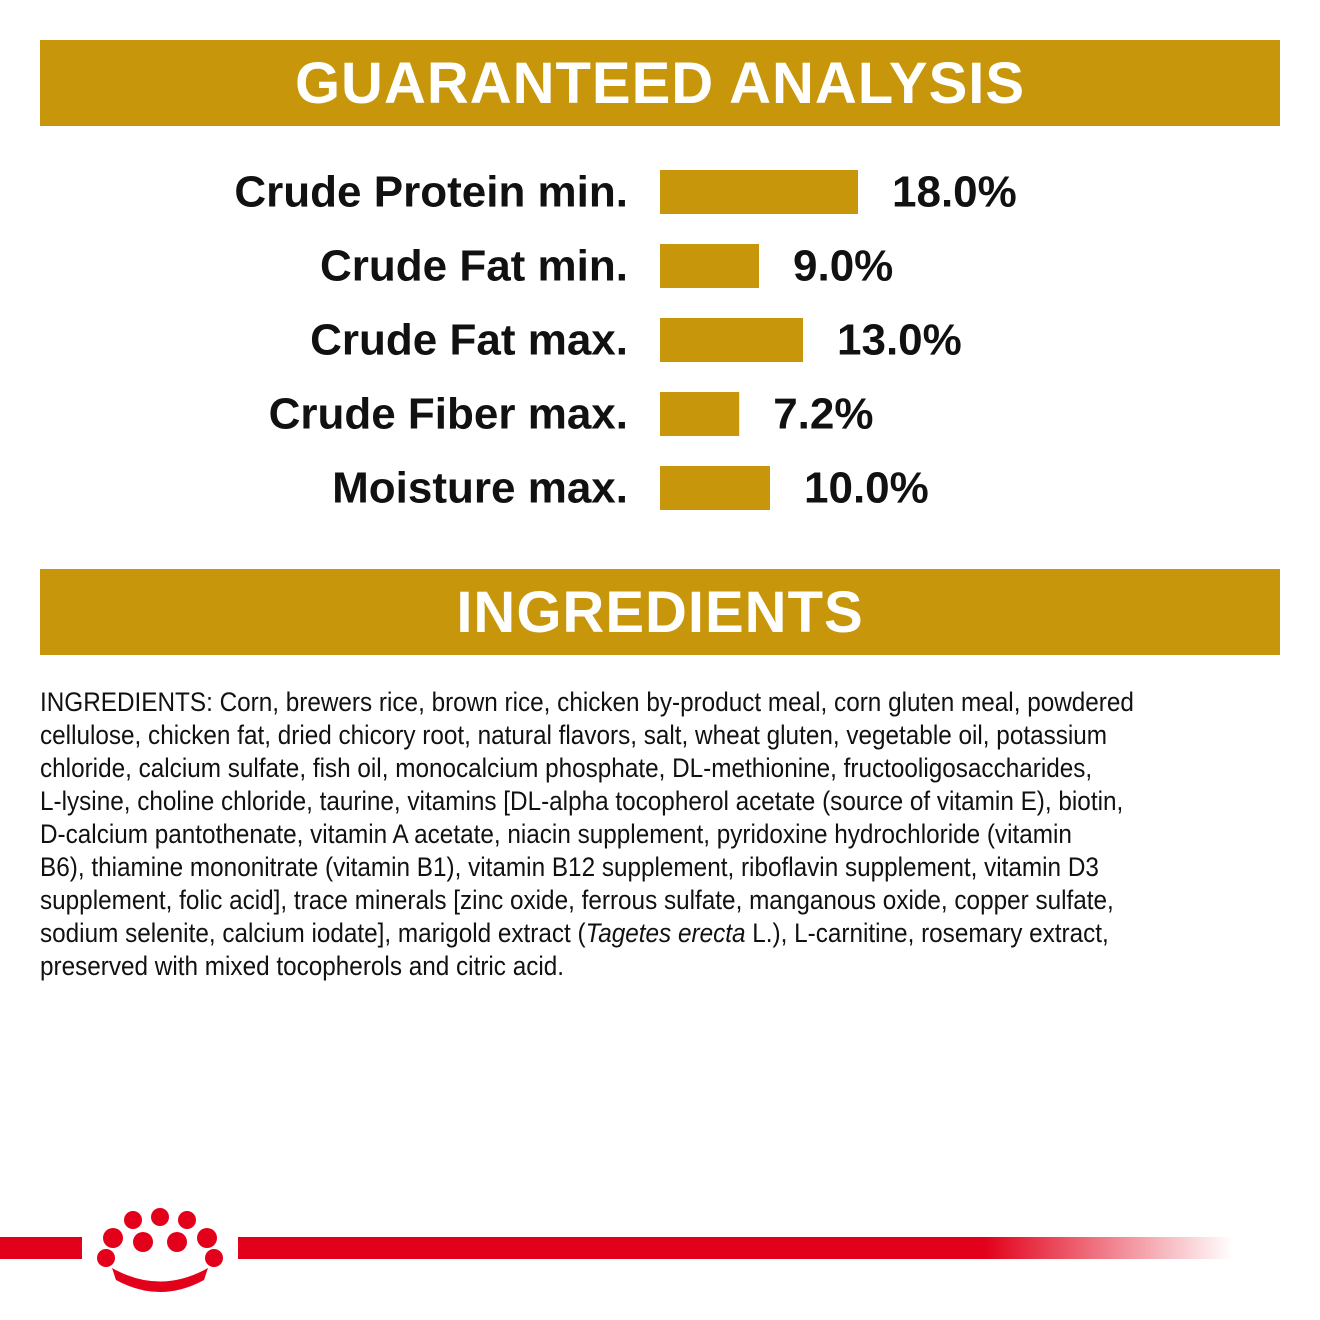  What do you see at coordinates (660, 612) in the screenshot?
I see `section-header: INGREDIENTS` at bounding box center [660, 612].